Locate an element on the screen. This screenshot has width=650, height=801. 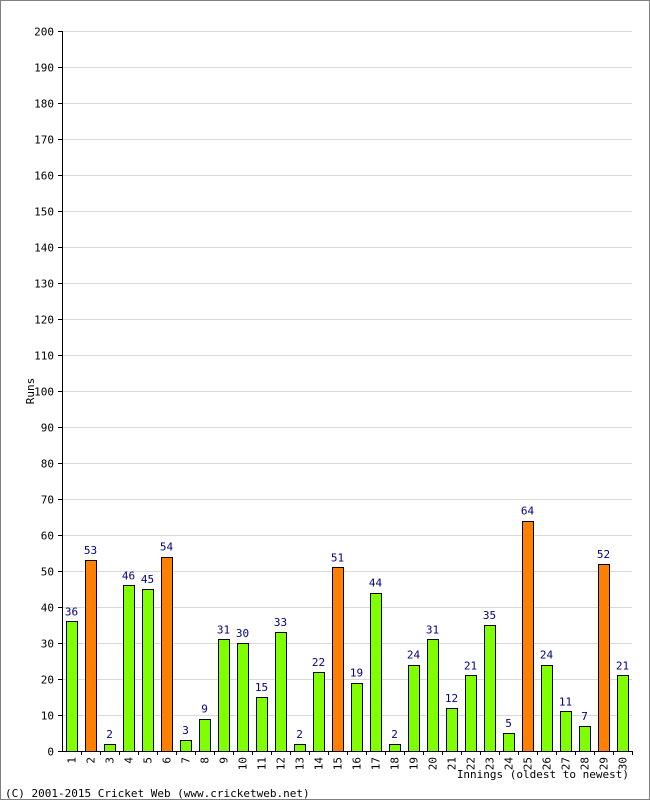
bar-value-label: 35 is located at coordinates (489, 615).